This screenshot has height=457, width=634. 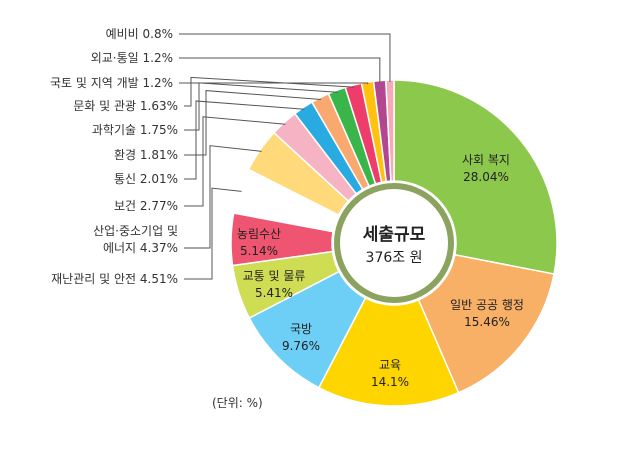 I want to click on slice-label-8: 보건 2.77%, so click(x=146, y=206).